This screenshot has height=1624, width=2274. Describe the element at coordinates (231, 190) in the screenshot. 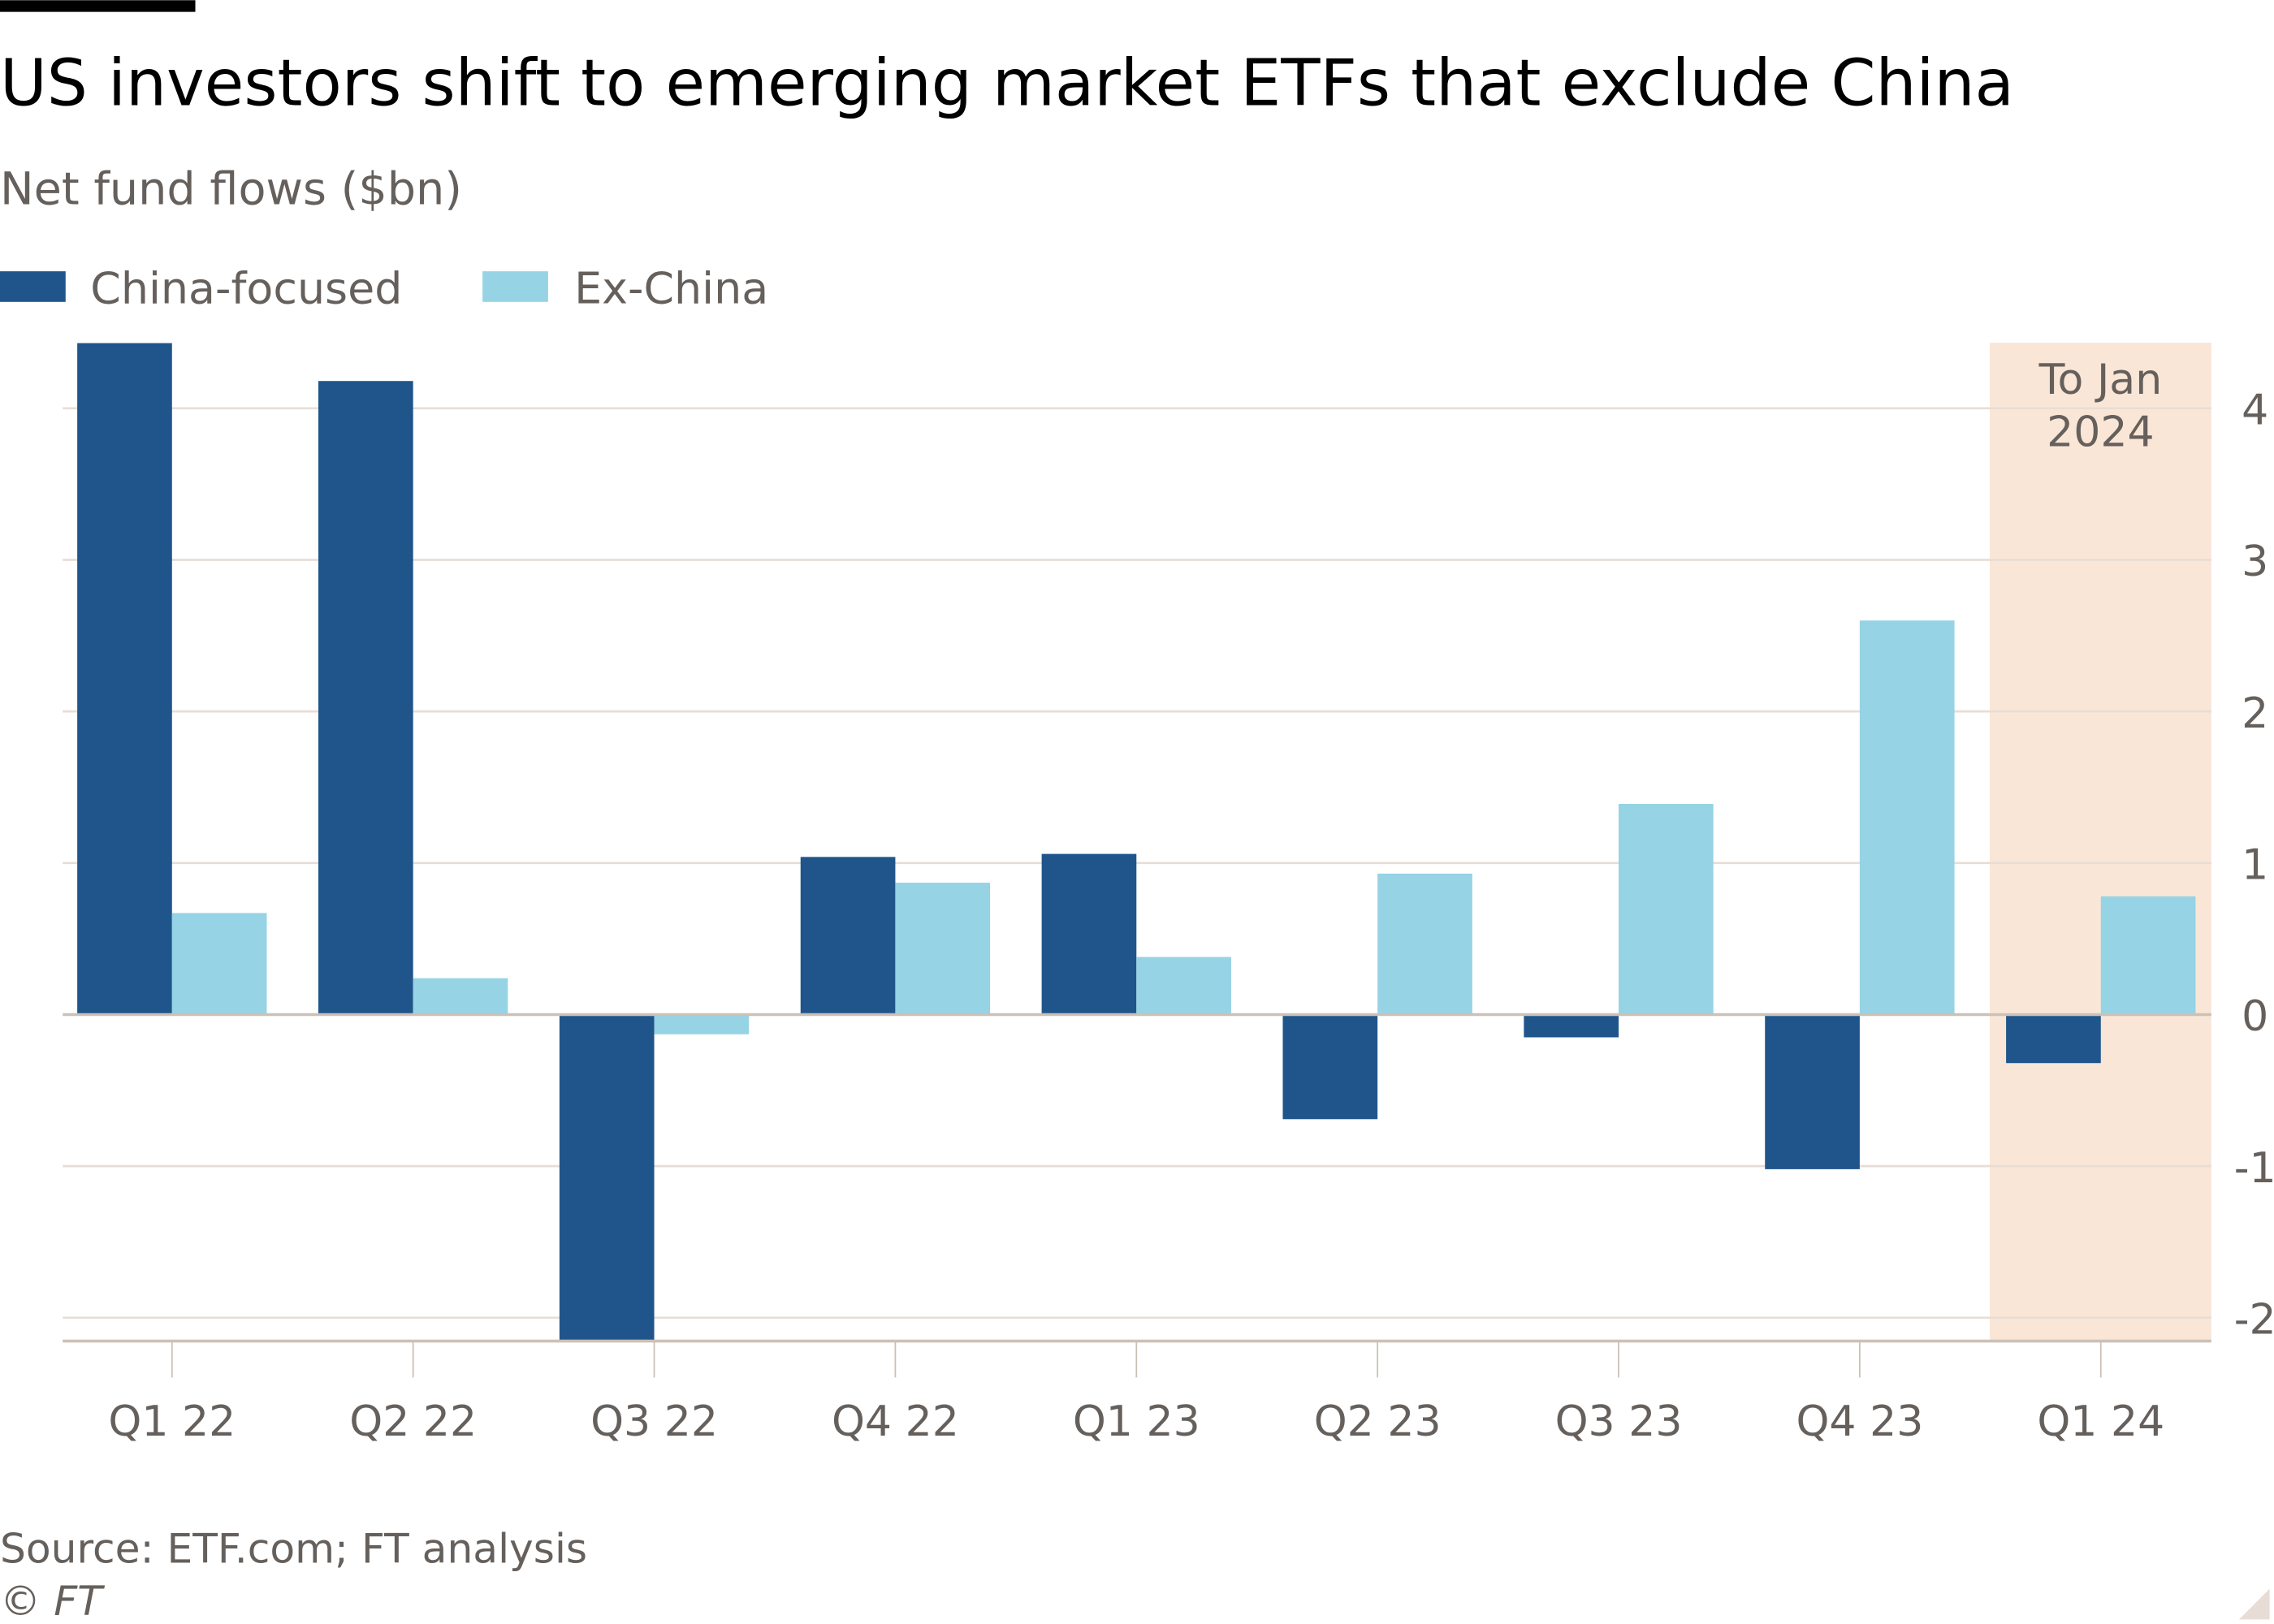

I see `chart-subtitle: Net fund flows ($bn)` at that location.